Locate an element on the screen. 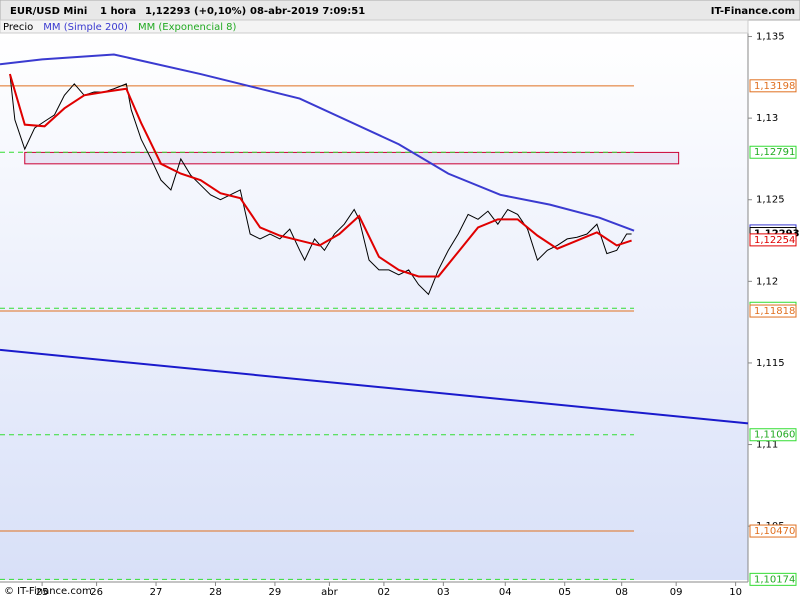 The width and height of the screenshot is (800, 604). x-tick-label: 05 is located at coordinates (564, 592).